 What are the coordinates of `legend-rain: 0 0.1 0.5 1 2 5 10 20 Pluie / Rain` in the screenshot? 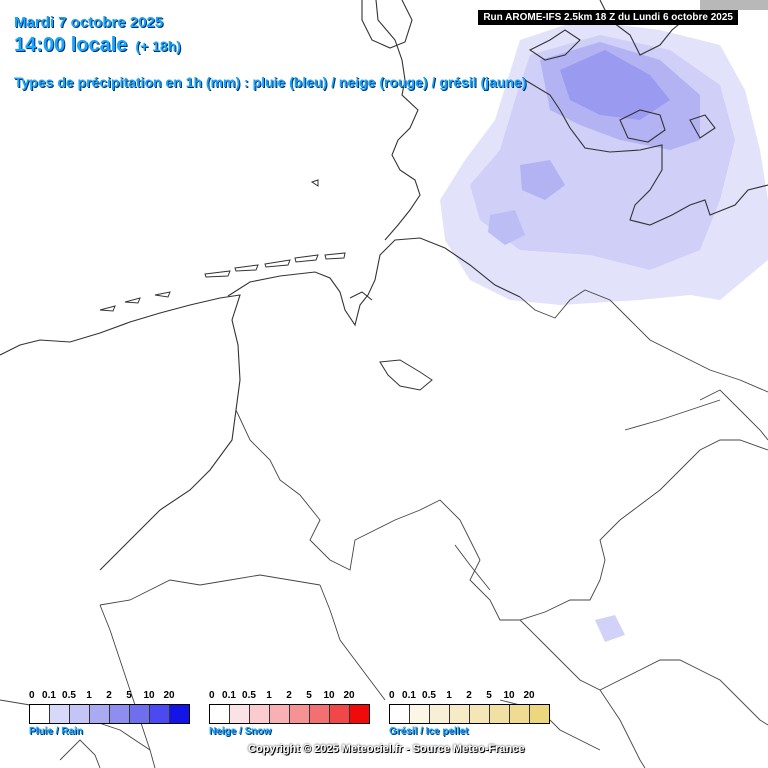 It's located at (114, 713).